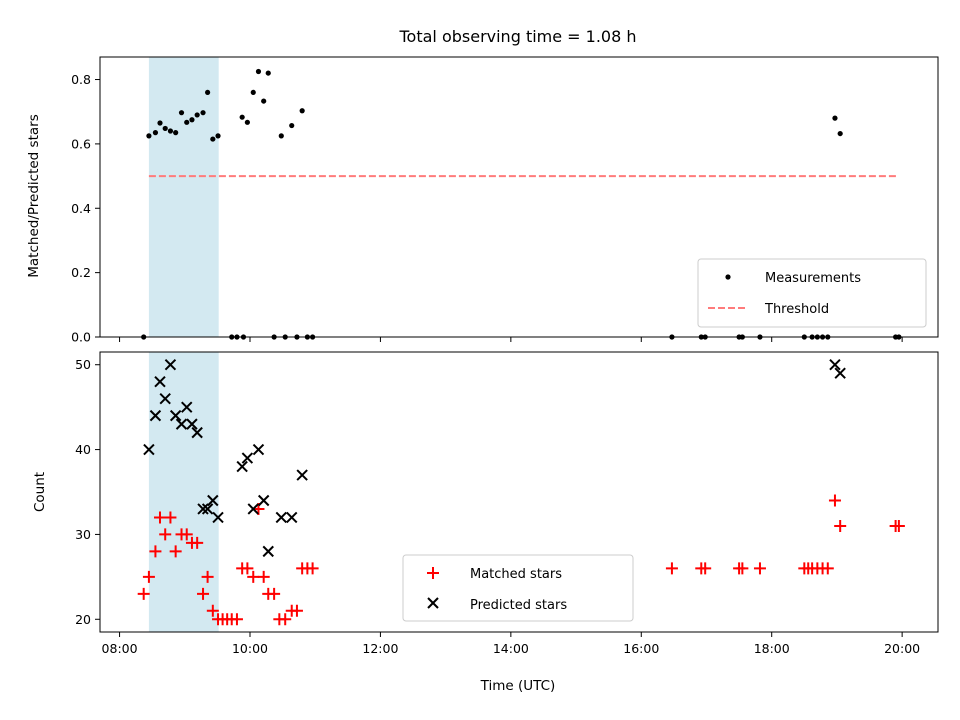 This screenshot has width=960, height=720. Describe the element at coordinates (433, 573) in the screenshot. I see `legend-marker-matched` at that location.